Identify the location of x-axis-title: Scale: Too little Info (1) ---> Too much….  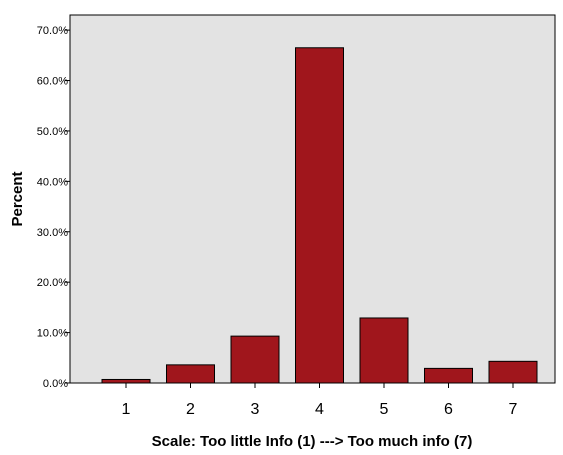
(312, 441).